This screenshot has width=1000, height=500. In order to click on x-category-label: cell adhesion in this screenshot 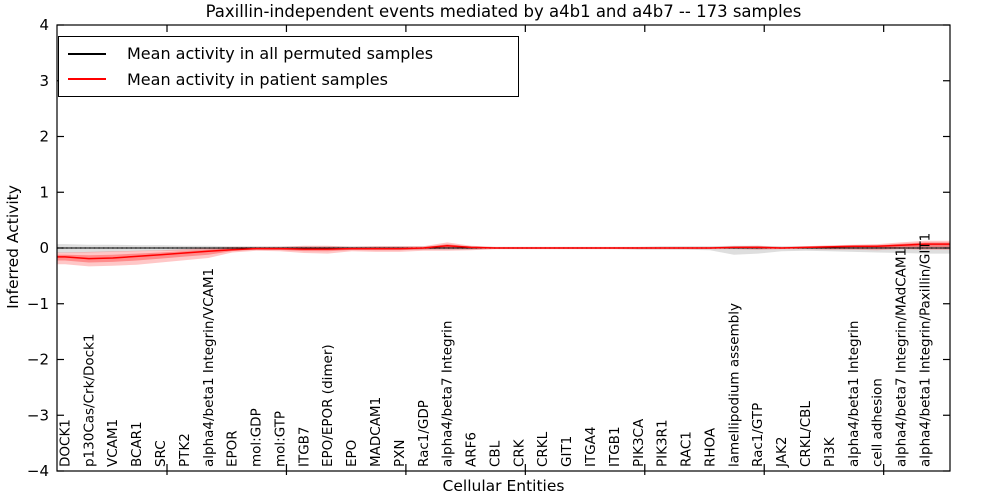, I will do `click(878, 422)`.